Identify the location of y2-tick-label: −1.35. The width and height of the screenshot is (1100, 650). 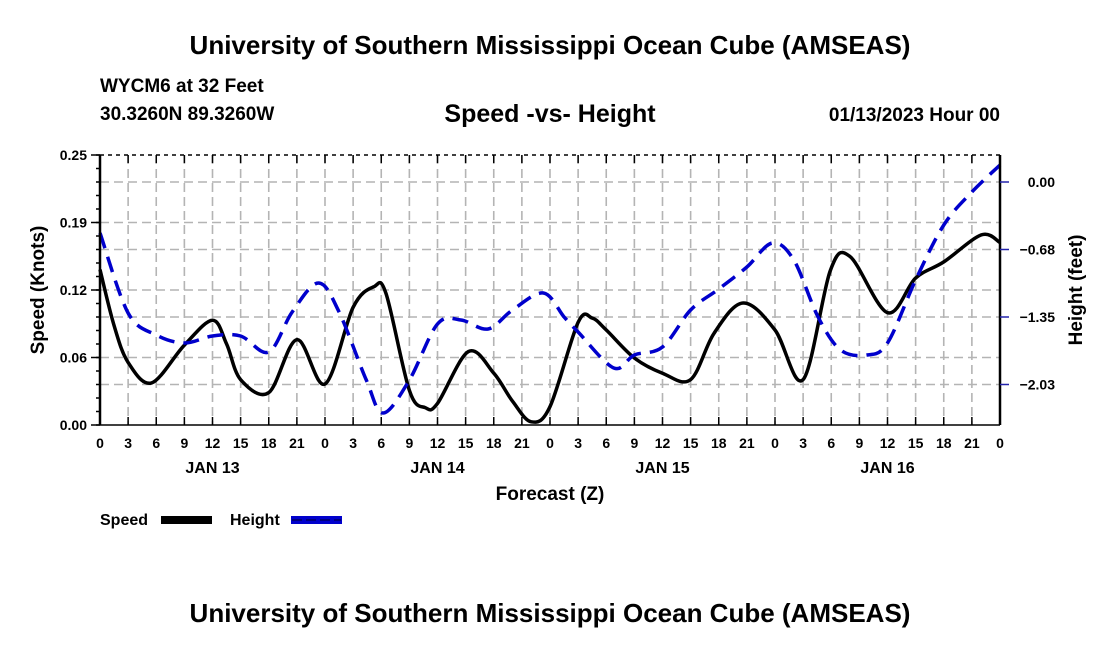
(1038, 317).